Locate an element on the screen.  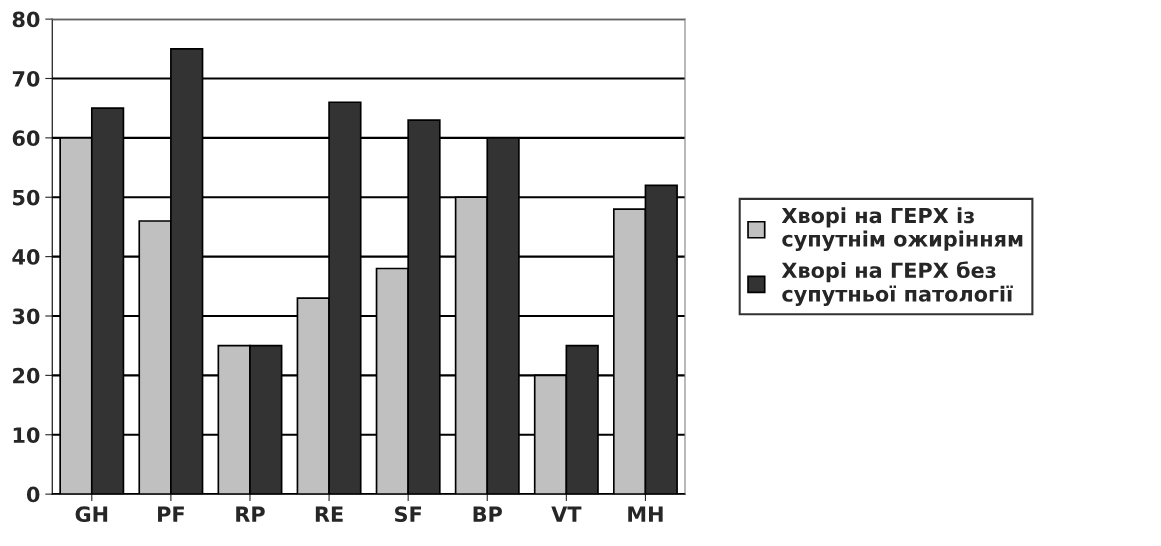
x-tick-label: MH is located at coordinates (645, 514).